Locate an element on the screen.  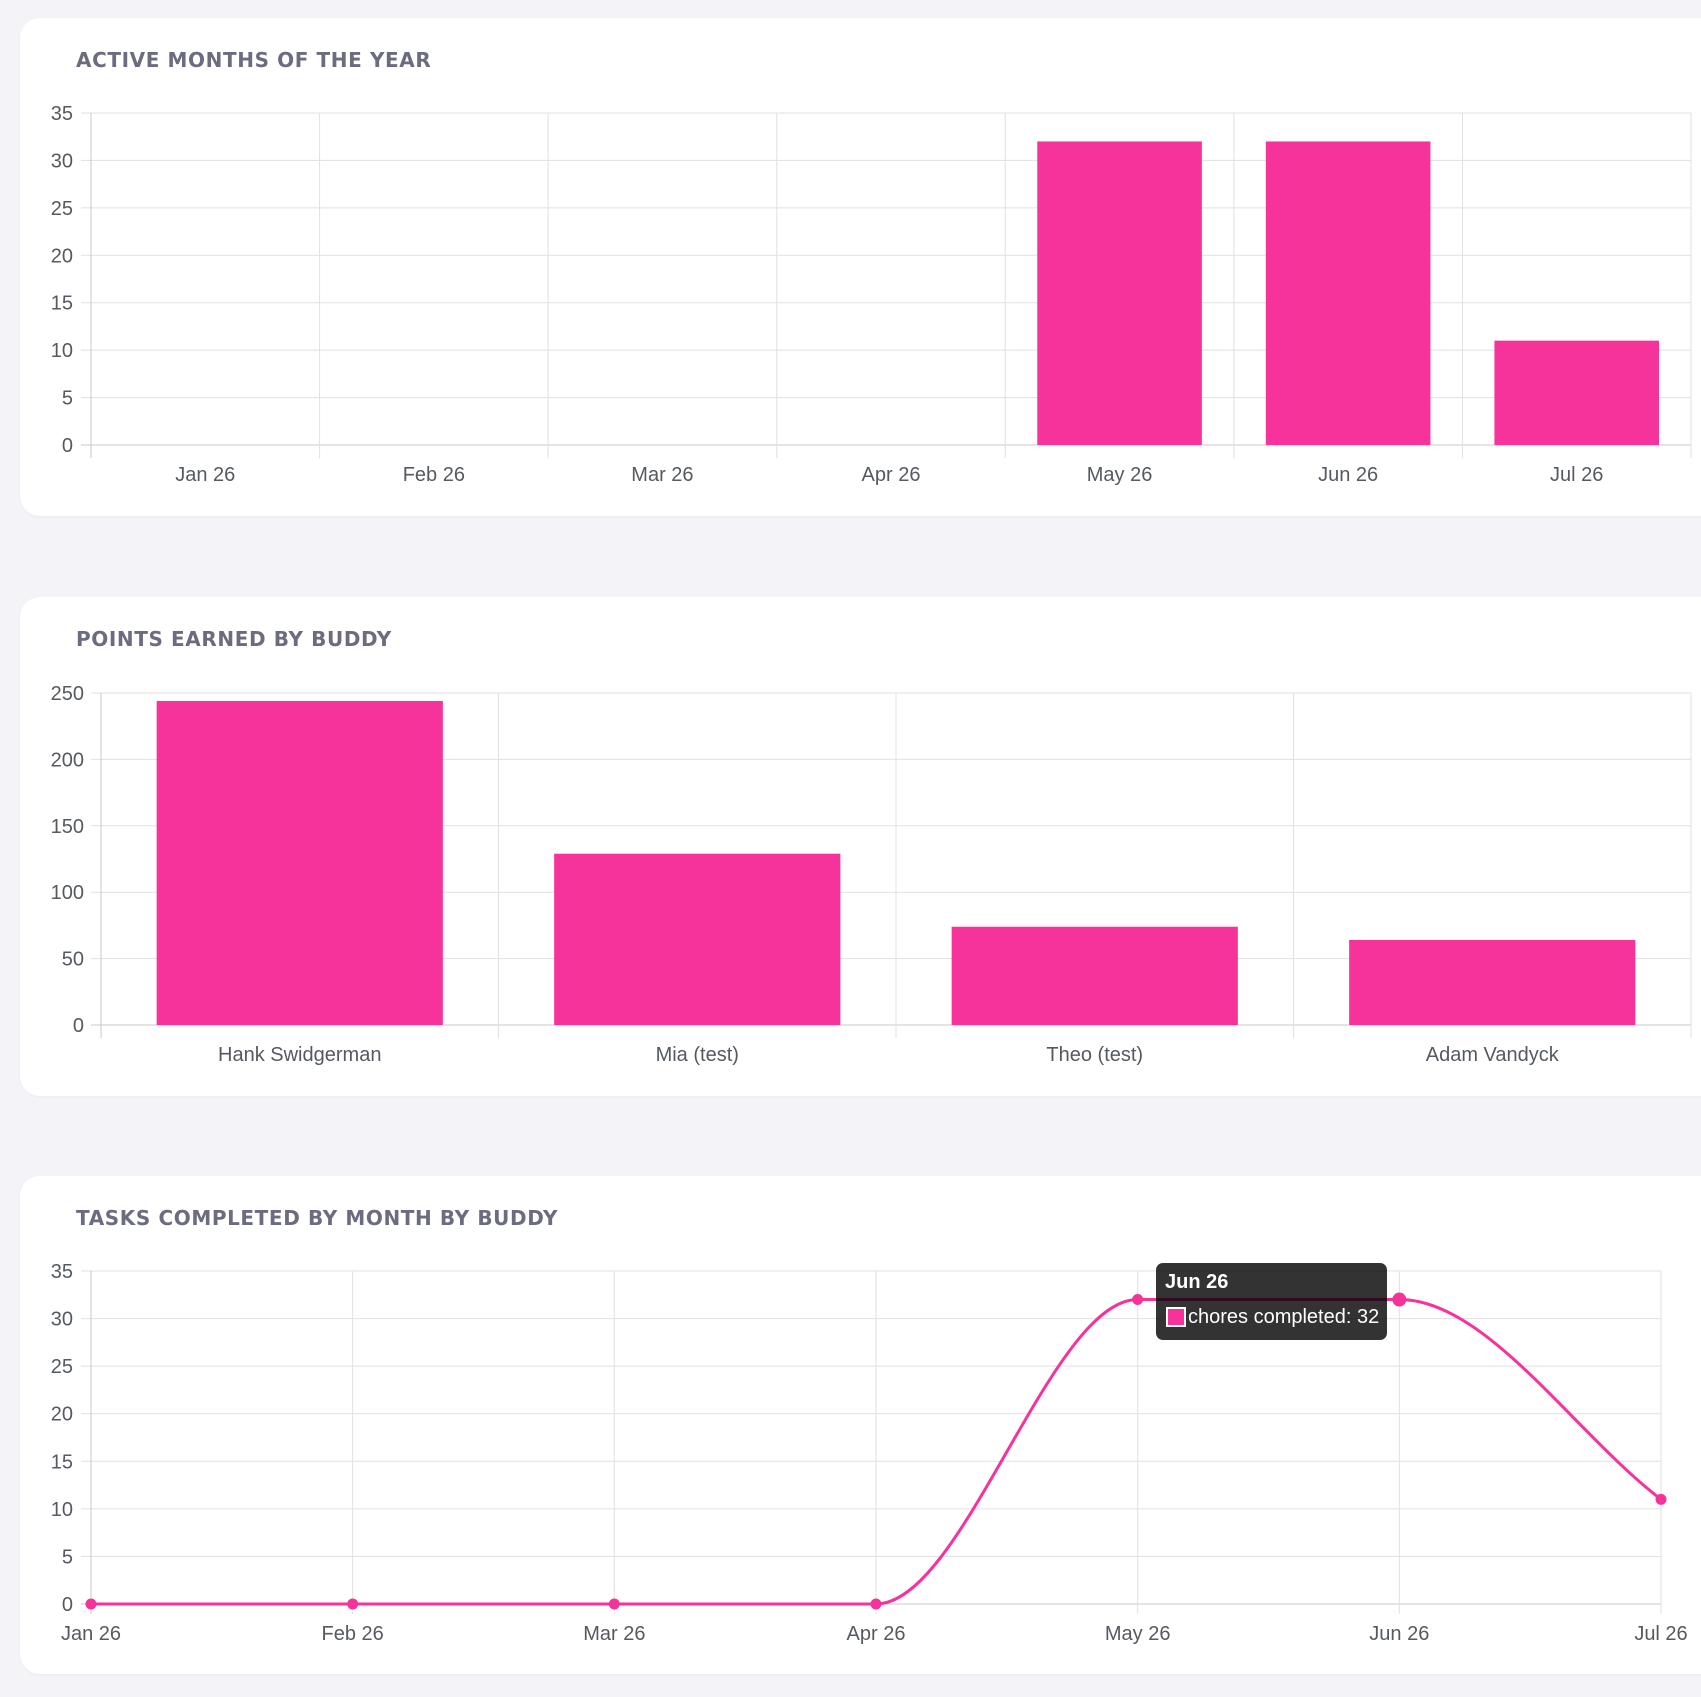
x-tick-label: Theo (test) is located at coordinates (1094, 1055).